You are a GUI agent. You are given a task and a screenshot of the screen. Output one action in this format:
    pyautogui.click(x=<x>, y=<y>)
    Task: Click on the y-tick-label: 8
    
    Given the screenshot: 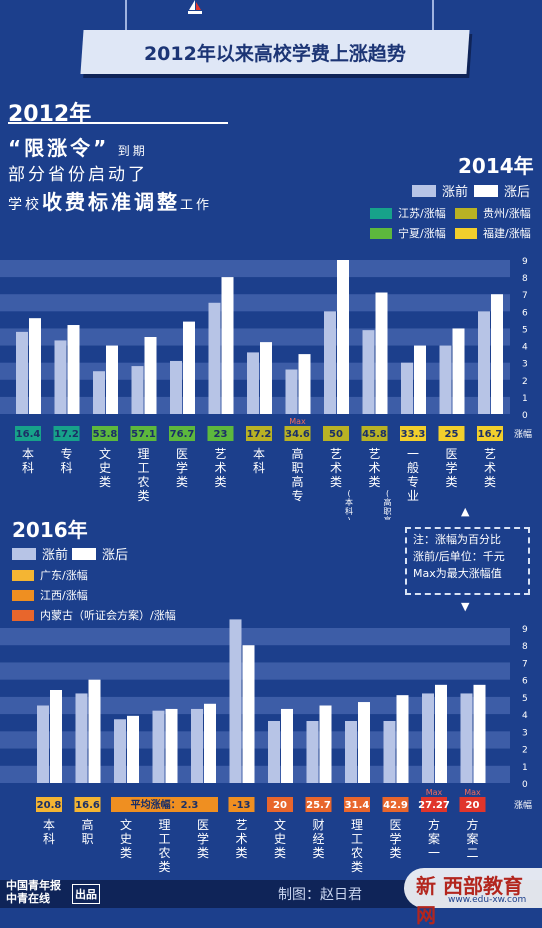 What is the action you would take?
    pyautogui.click(x=525, y=279)
    